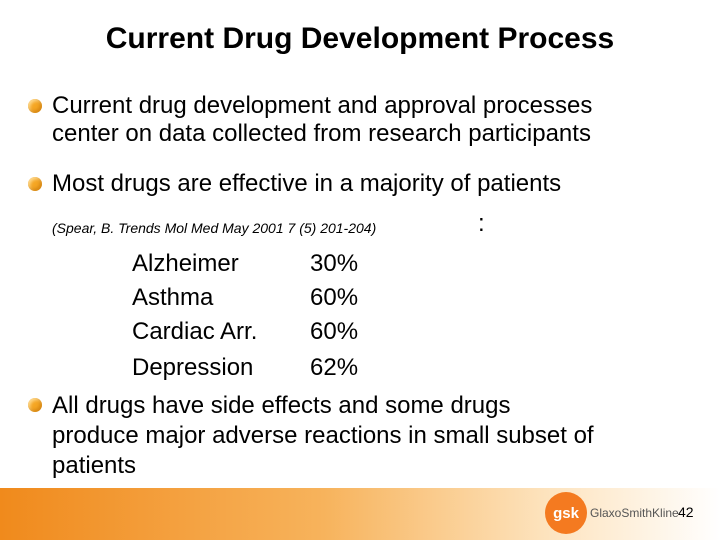  I want to click on footer-bar, so click(360, 514).